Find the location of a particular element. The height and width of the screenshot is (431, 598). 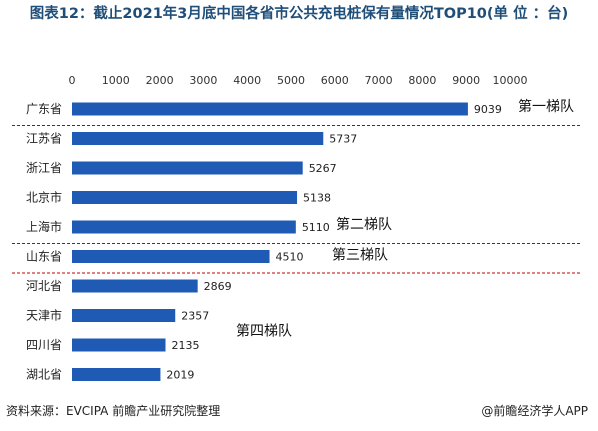

category-label: 江苏省 is located at coordinates (44, 139).